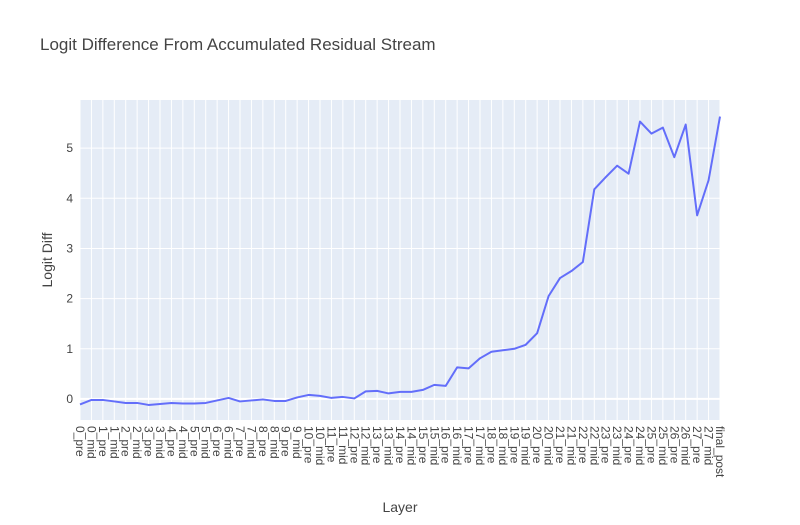 The image size is (800, 525). Describe the element at coordinates (286, 441) in the screenshot. I see `x-tick-label: 9_pre` at that location.